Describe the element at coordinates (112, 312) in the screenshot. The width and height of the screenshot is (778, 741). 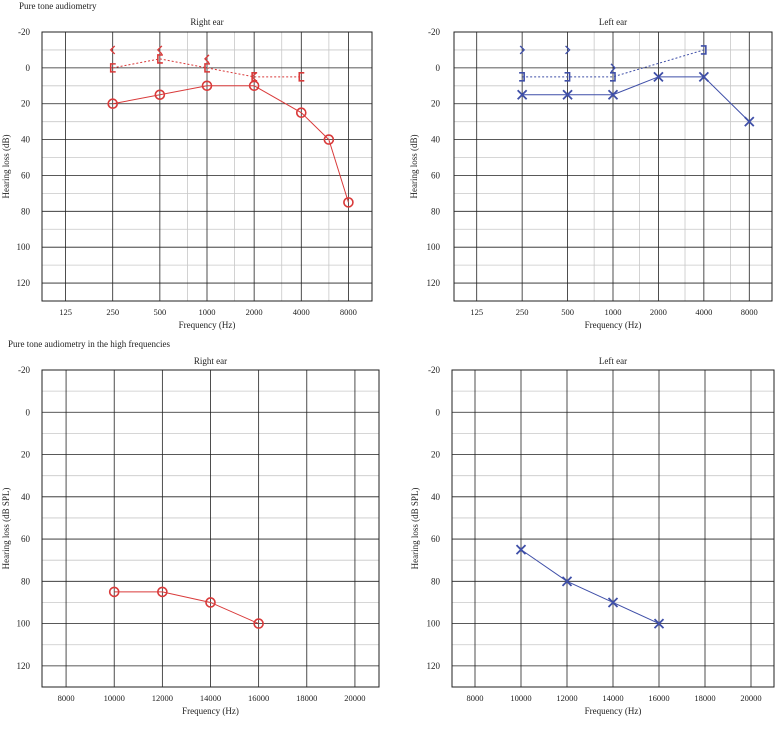
I see `x-tick-label: 250` at that location.